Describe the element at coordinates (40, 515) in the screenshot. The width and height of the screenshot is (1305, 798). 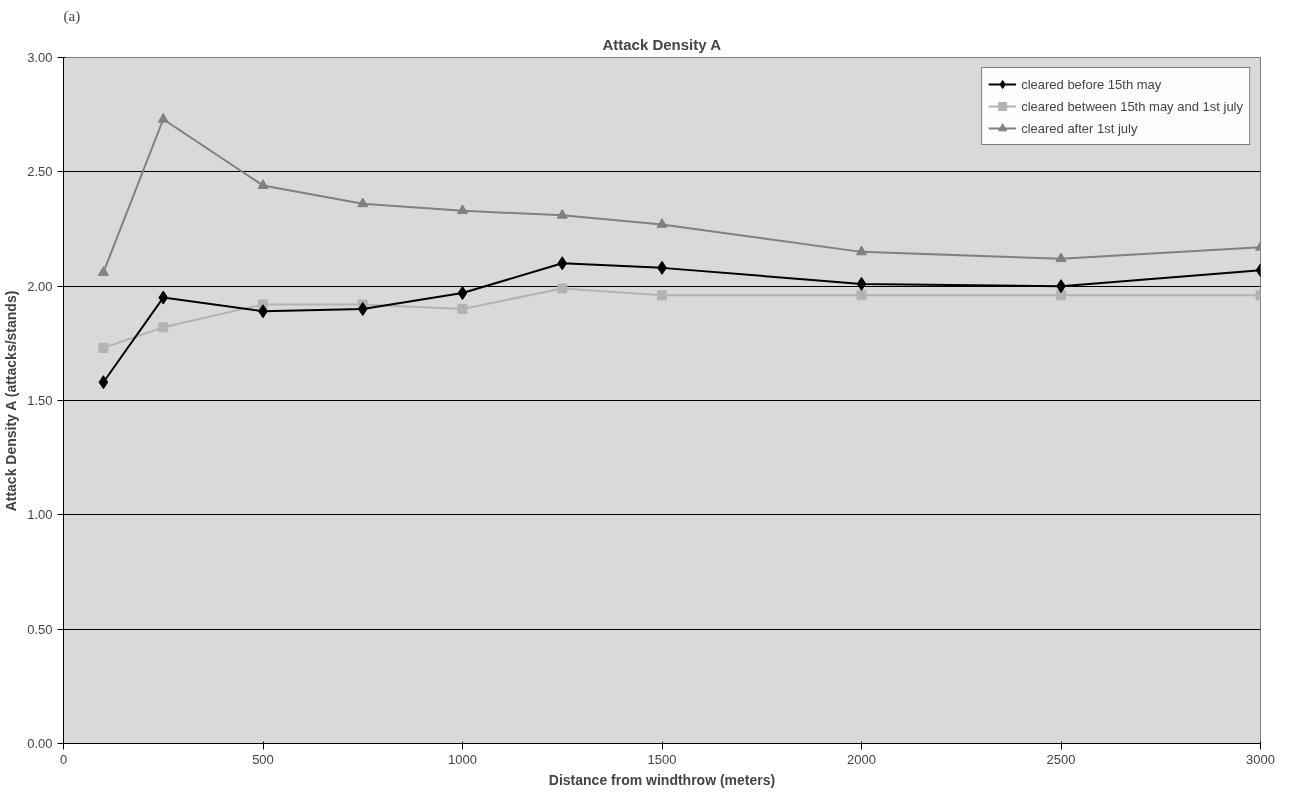
I see `y-tick-label: 1.00` at that location.